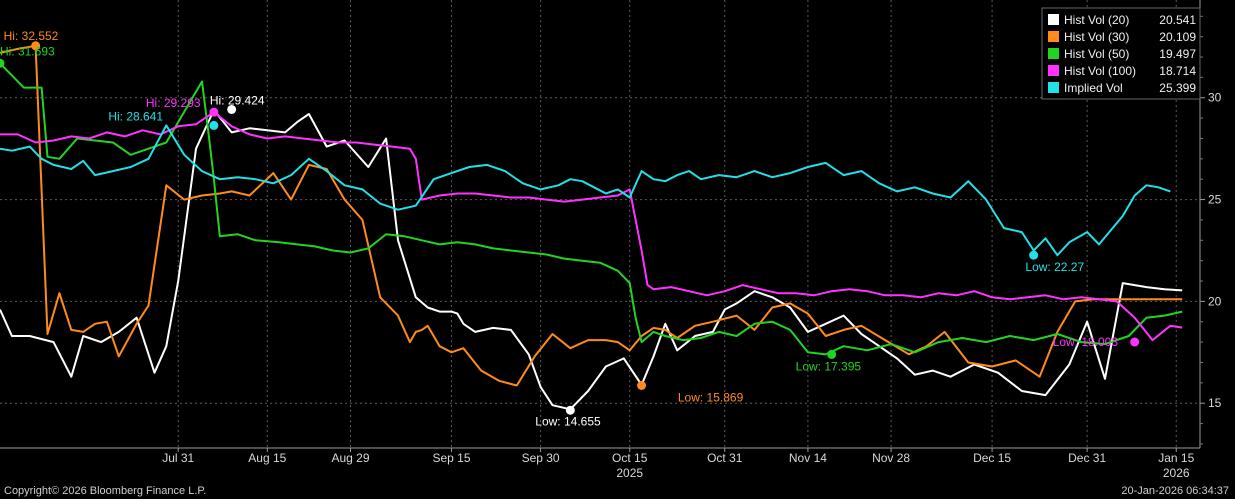  What do you see at coordinates (1177, 71) in the screenshot?
I see `legend-last-value: 18.714` at bounding box center [1177, 71].